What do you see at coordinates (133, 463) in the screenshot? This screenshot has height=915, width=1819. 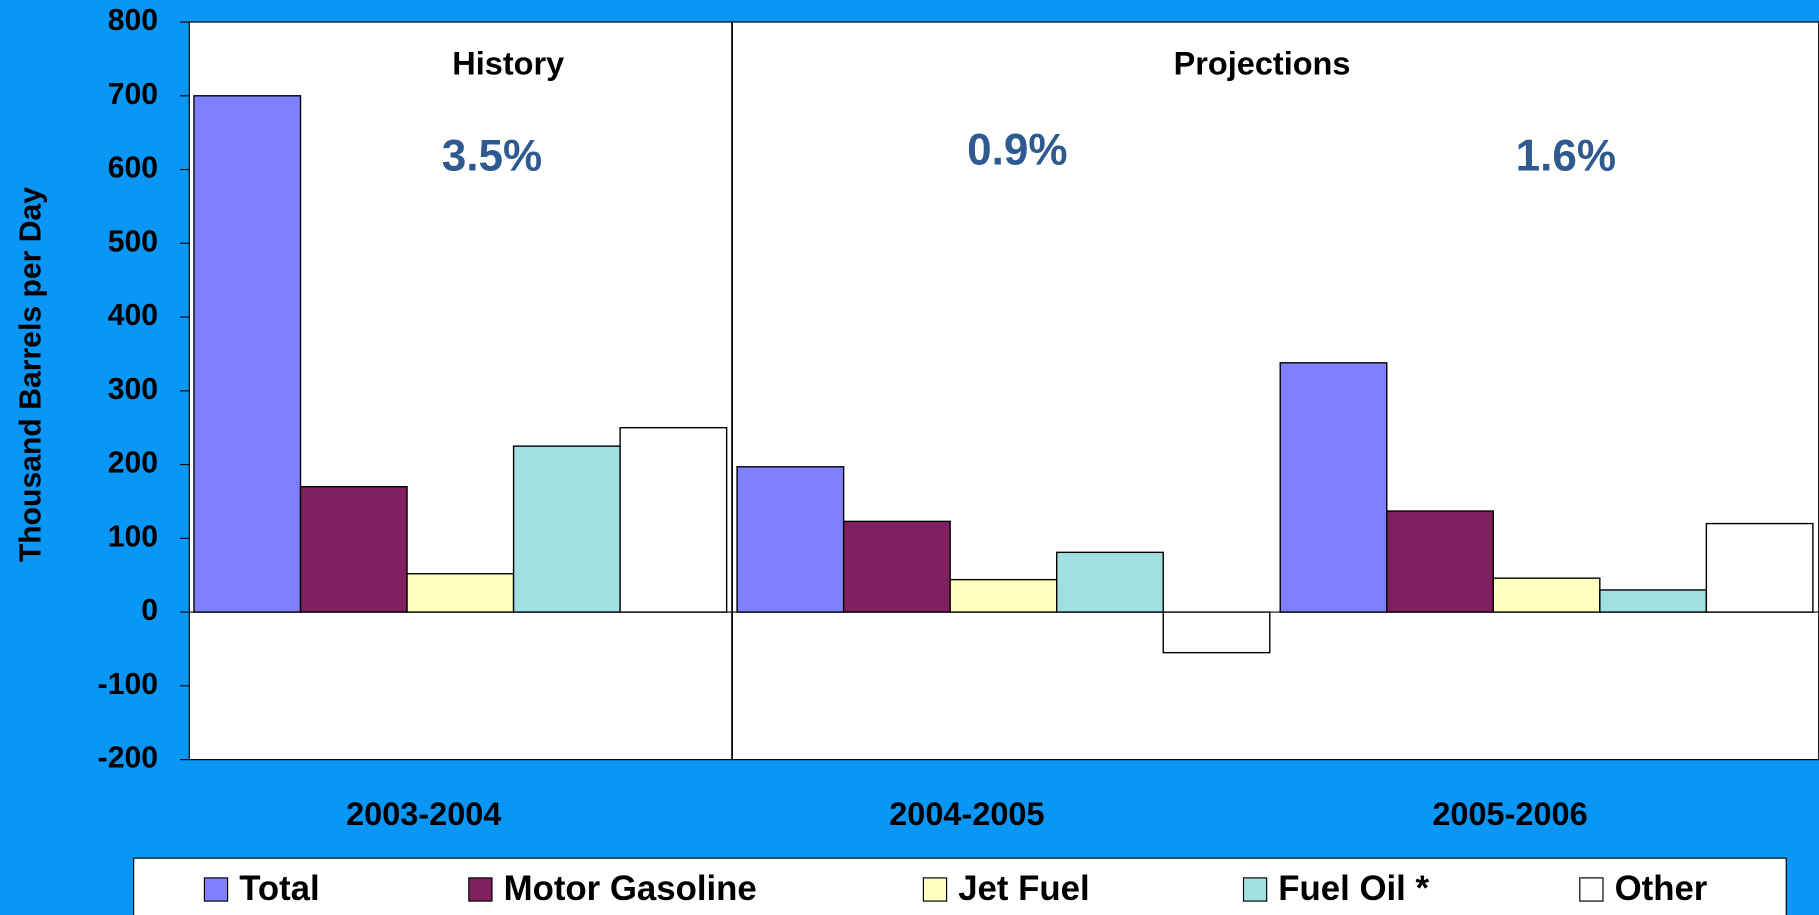 I see `y-tick-label: 200` at bounding box center [133, 463].